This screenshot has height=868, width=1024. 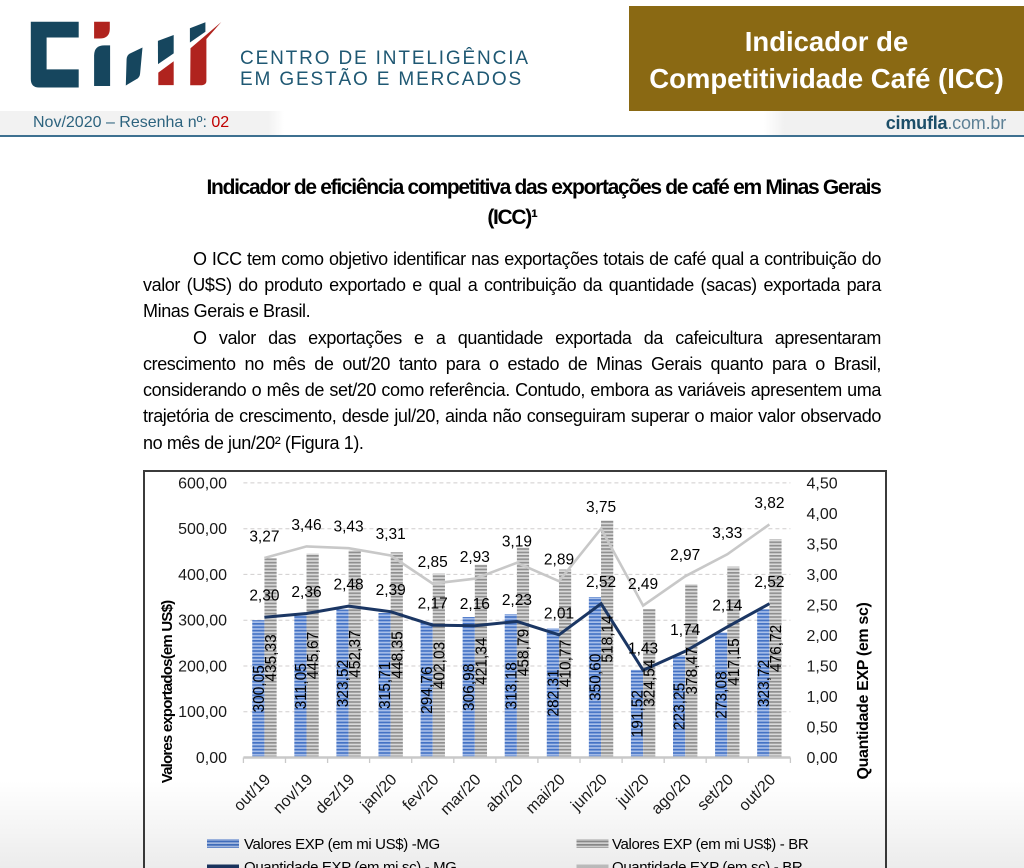 What do you see at coordinates (517, 600) in the screenshot?
I see `svg-text: 2,23` at bounding box center [517, 600].